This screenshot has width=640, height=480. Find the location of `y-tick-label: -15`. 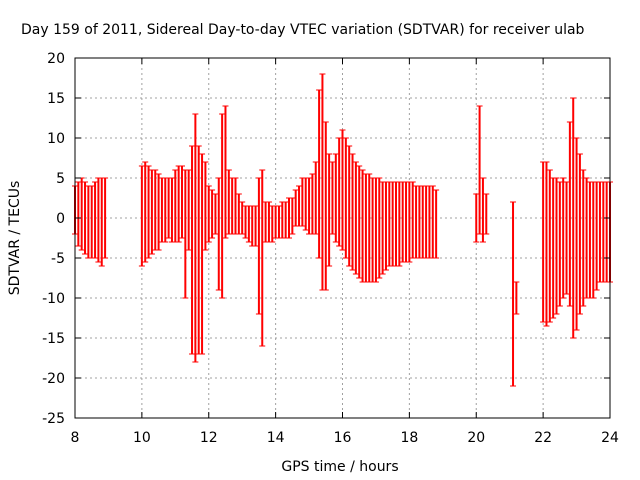

y-tick-label: -15 is located at coordinates (53, 339).